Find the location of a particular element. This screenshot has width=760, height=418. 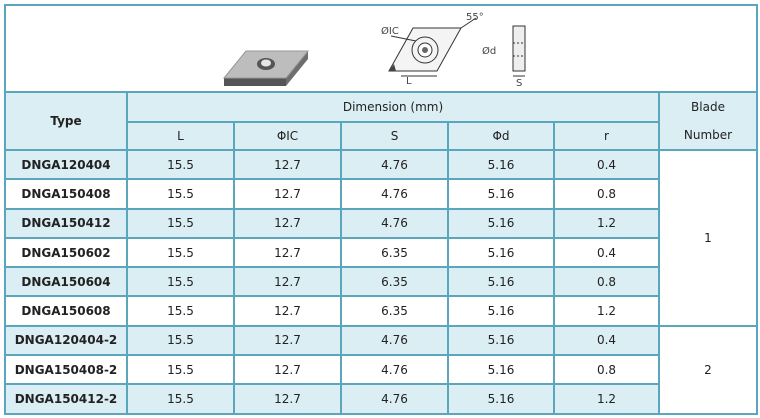

column-header: Φd is located at coordinates (501, 136).